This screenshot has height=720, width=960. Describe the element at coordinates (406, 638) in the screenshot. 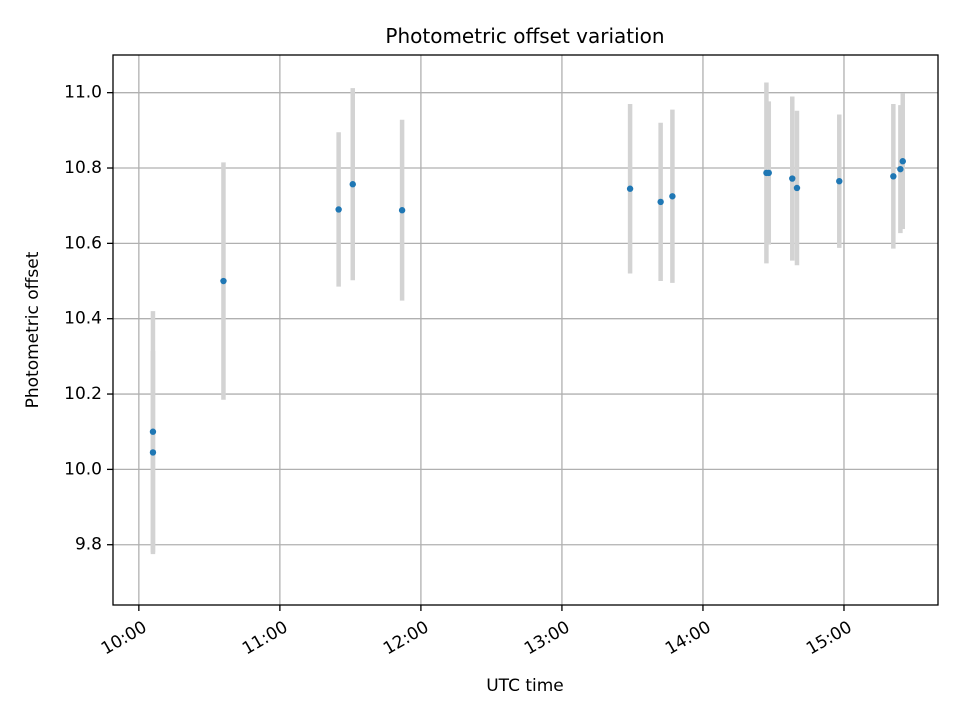

I see `x-tick-label: 12:00` at that location.